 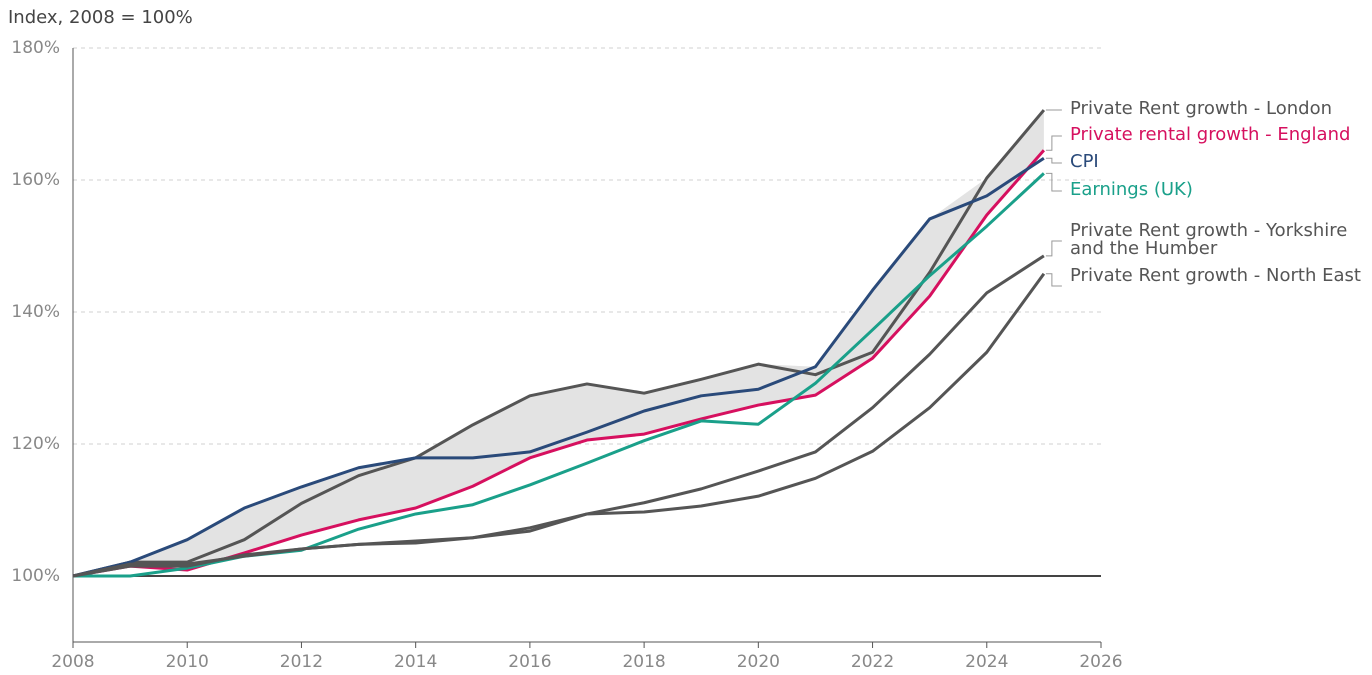 I want to click on x-tick-label: 2020, so click(x=758, y=662).